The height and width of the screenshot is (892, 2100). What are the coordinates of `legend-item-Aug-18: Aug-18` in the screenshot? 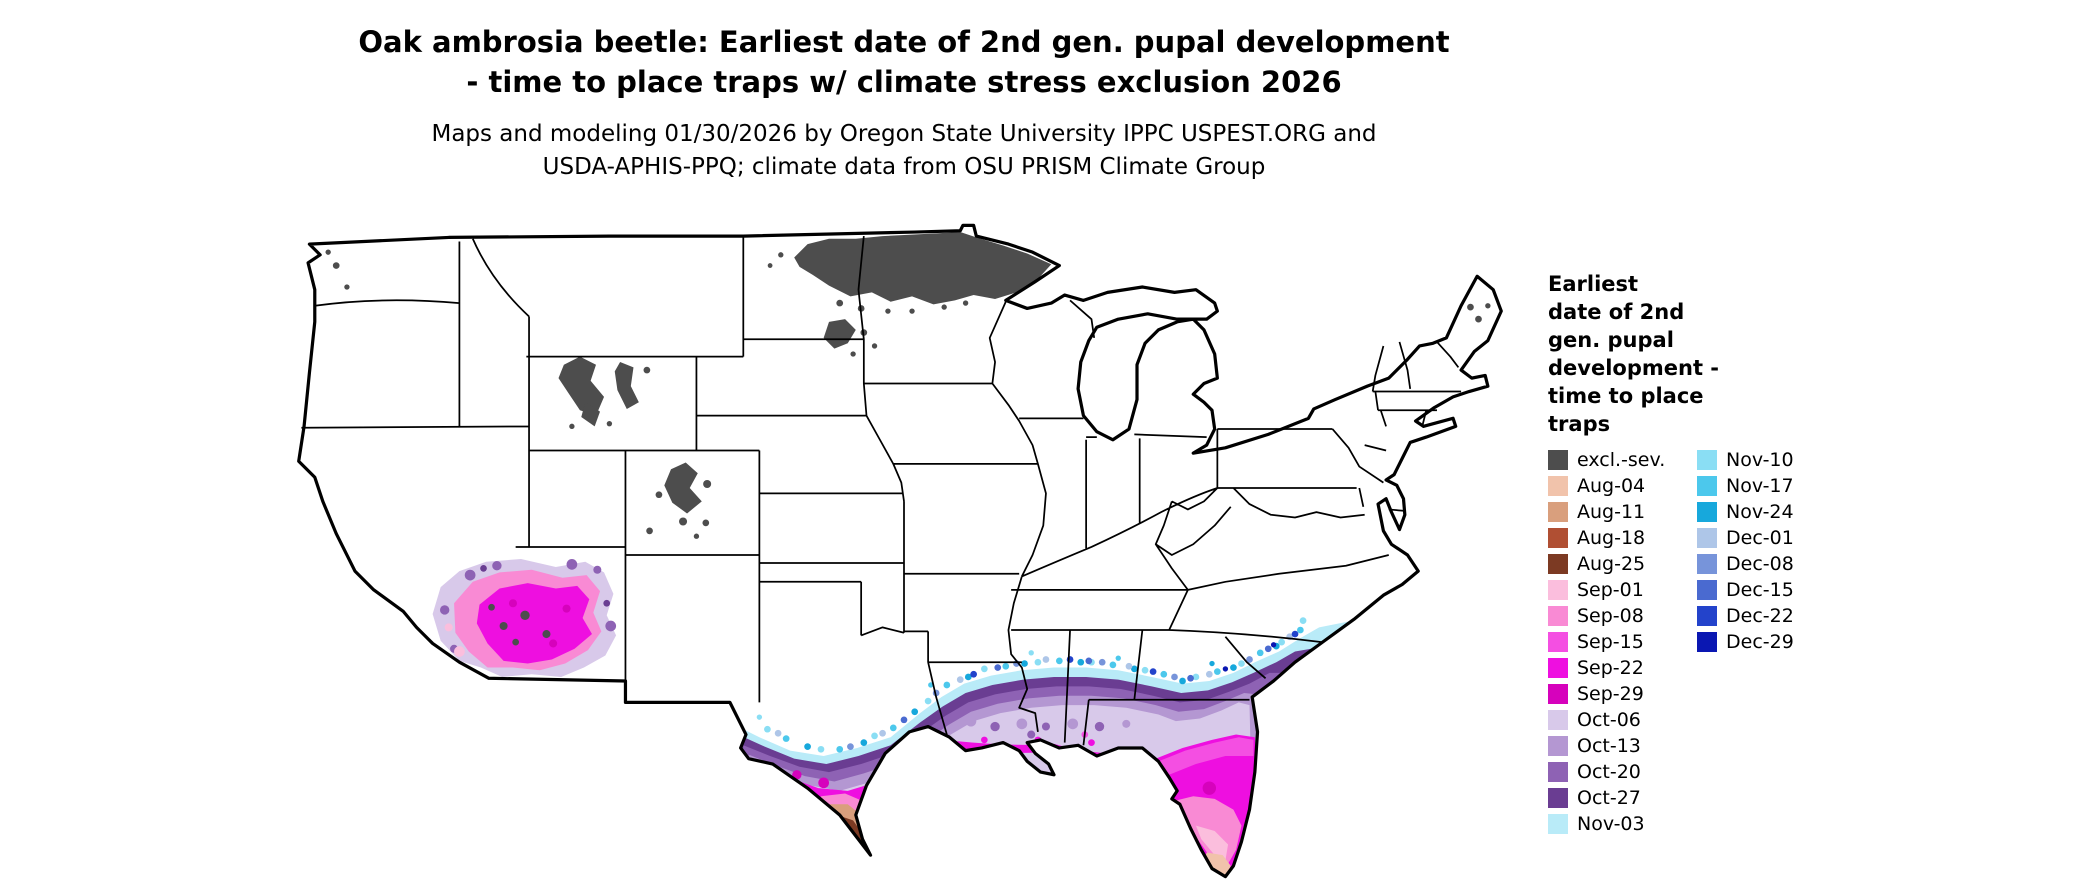 It's located at (1606, 538).